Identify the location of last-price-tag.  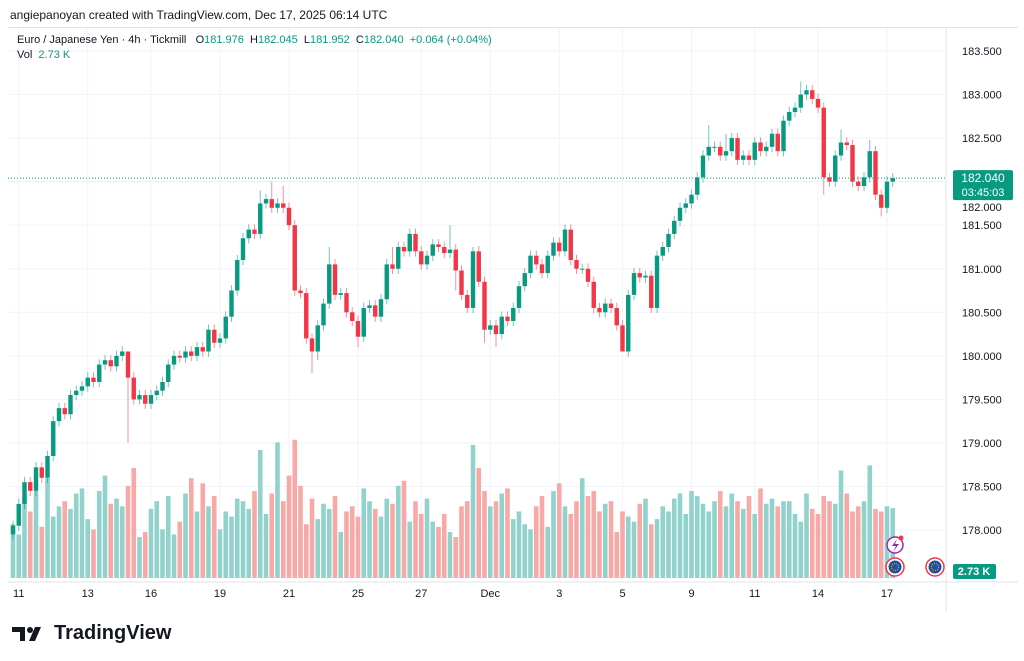
(983, 185).